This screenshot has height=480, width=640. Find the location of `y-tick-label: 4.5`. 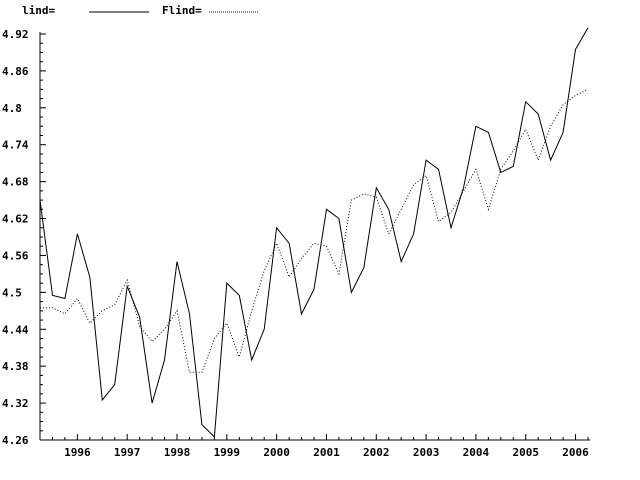

y-tick-label: 4.5 is located at coordinates (12, 292).